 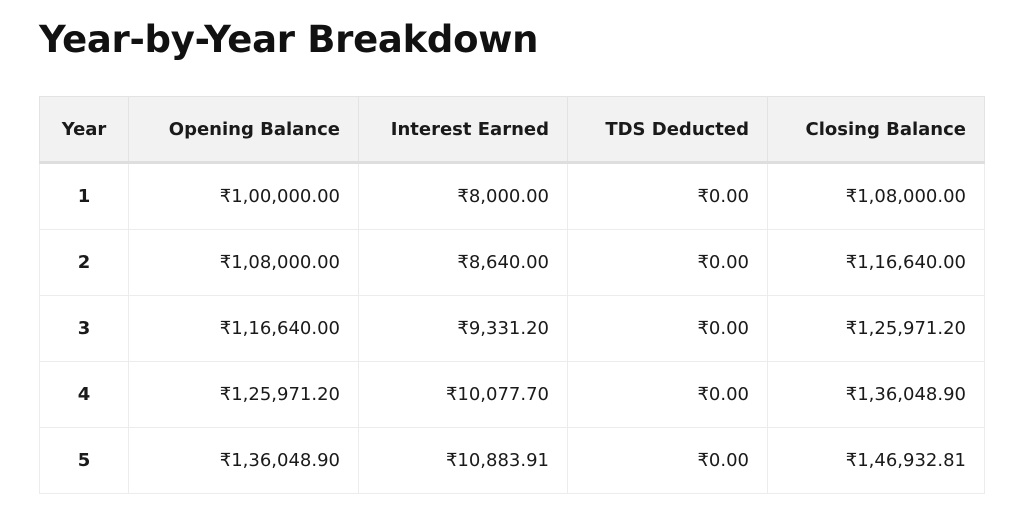 What do you see at coordinates (84, 328) in the screenshot?
I see `year-cell: 3` at bounding box center [84, 328].